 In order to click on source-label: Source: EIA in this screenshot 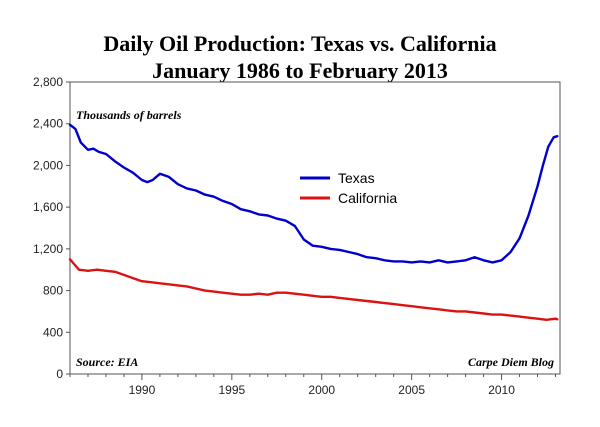, I will do `click(107, 362)`.